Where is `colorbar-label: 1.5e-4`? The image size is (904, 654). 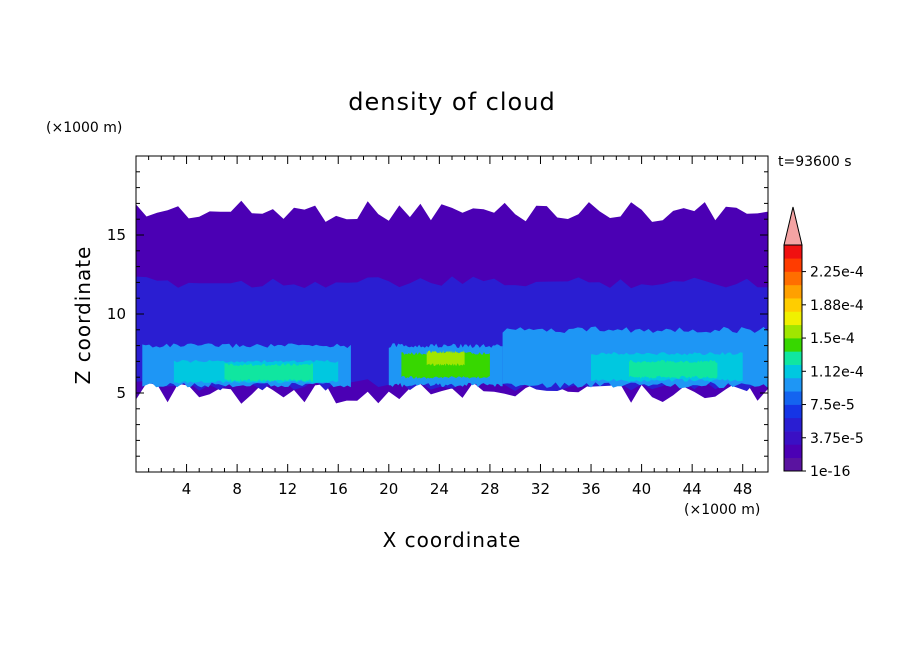 colorbar-label: 1.5e-4 is located at coordinates (832, 339).